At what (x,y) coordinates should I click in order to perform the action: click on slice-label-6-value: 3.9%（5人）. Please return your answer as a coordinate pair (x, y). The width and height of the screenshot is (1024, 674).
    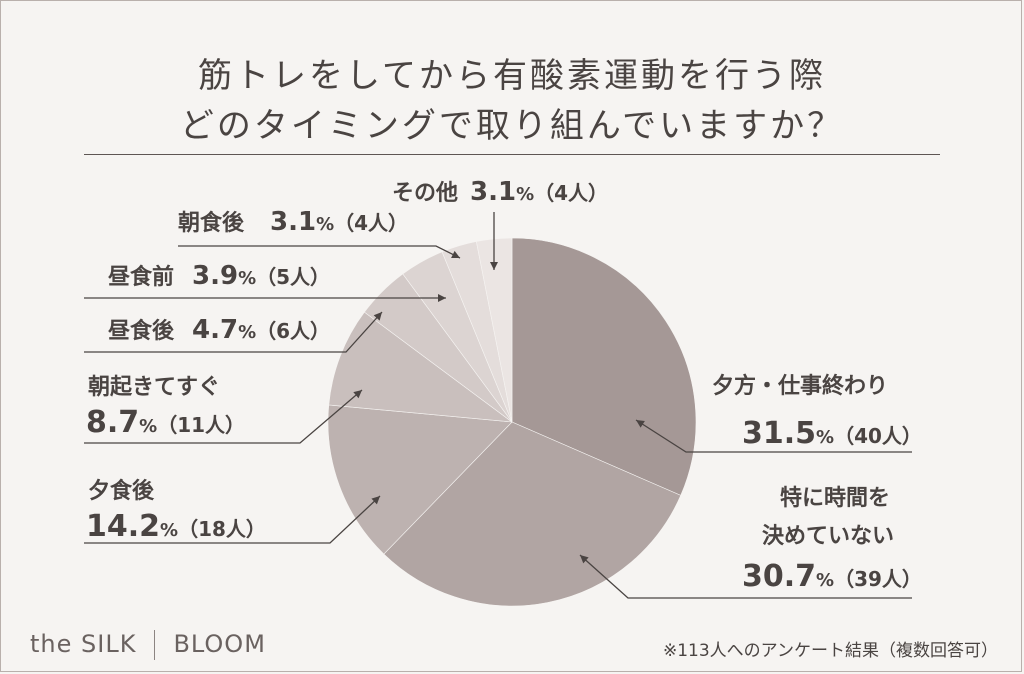
    Looking at the image, I should click on (261, 276).